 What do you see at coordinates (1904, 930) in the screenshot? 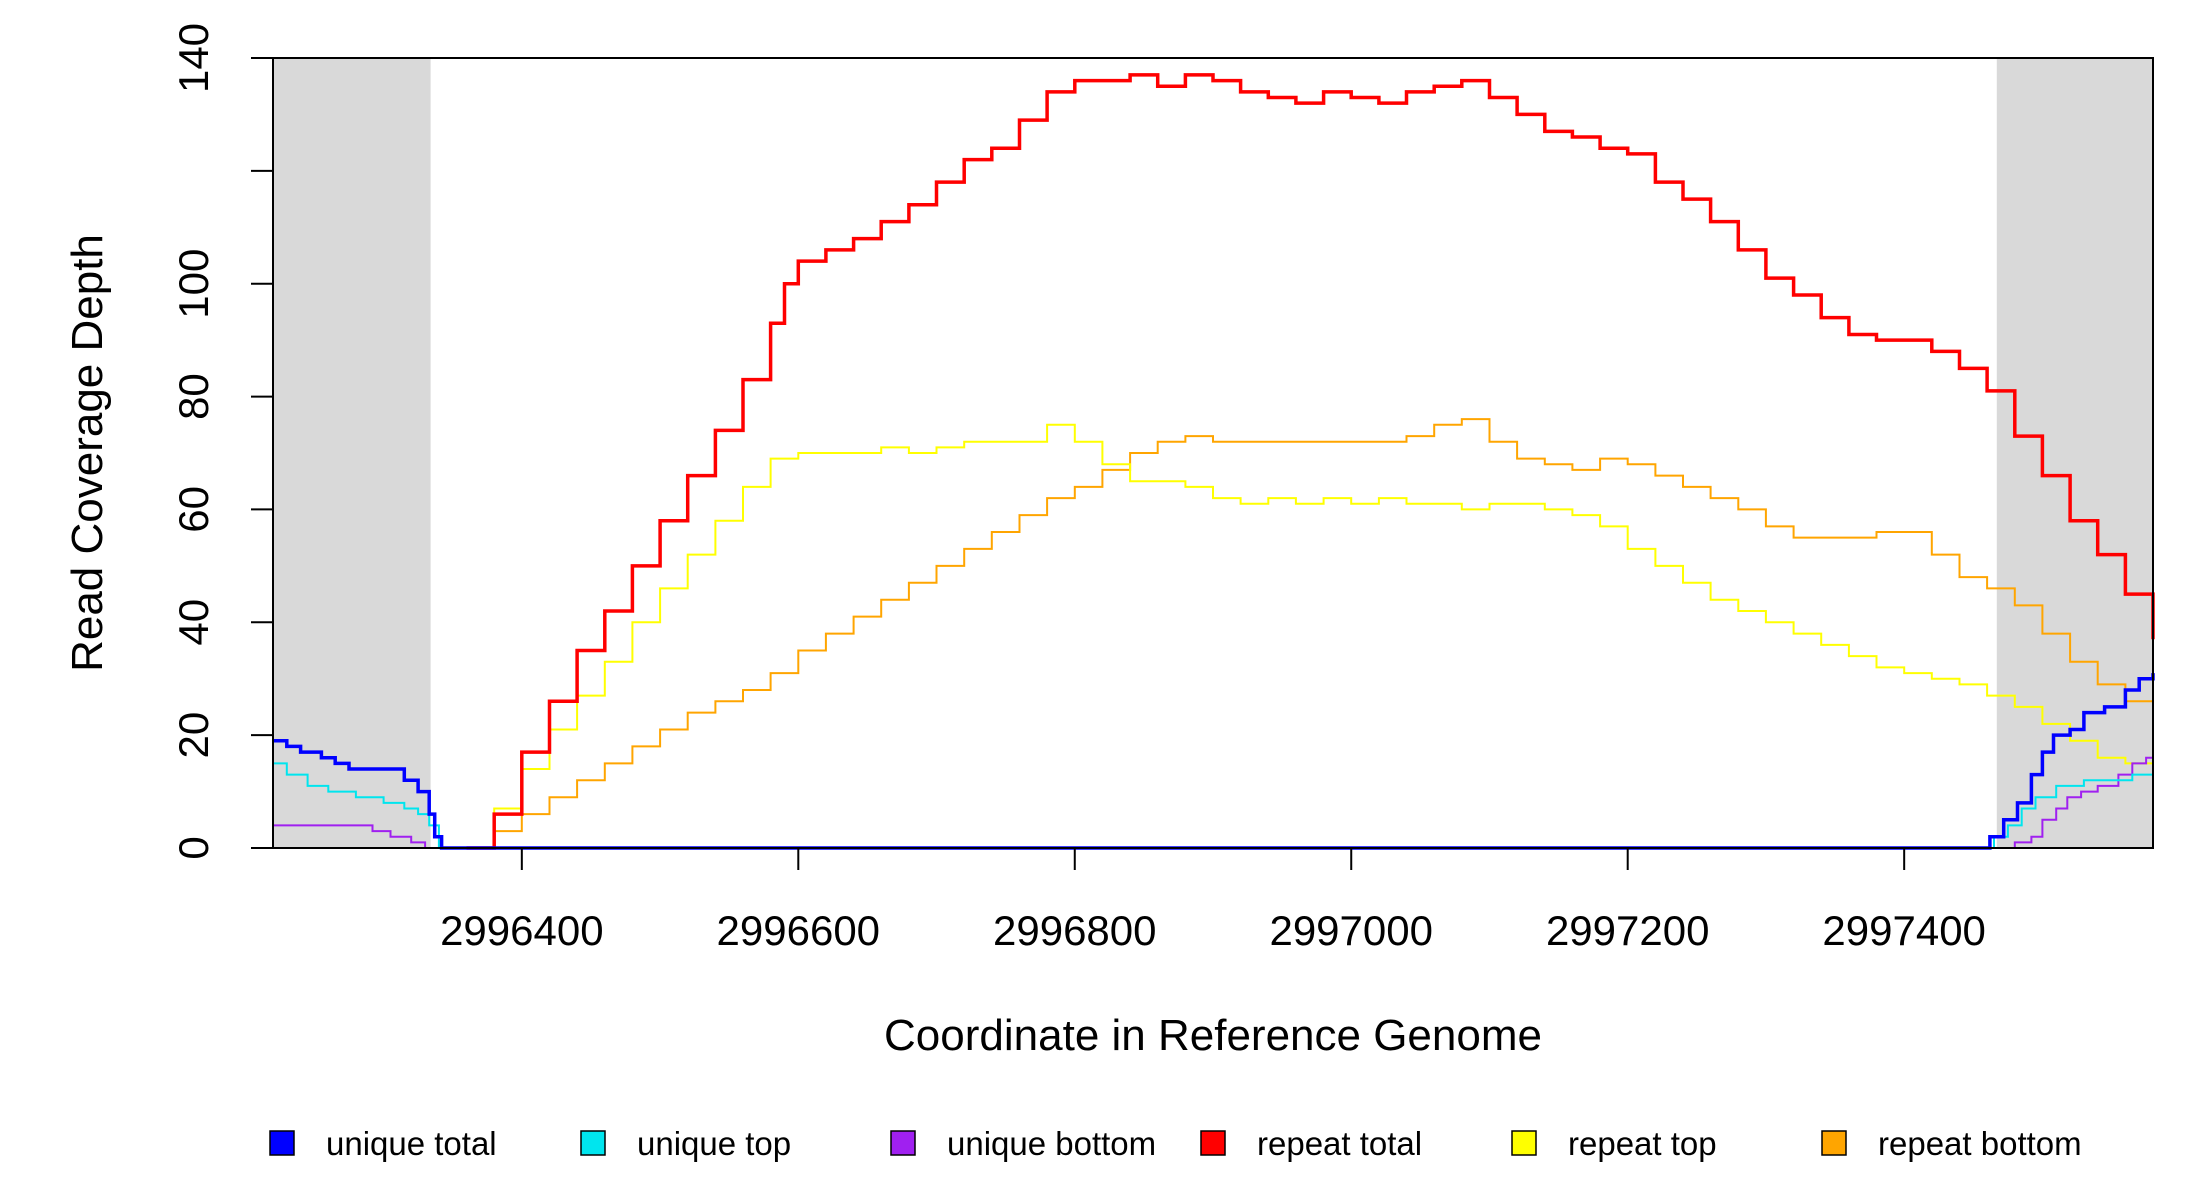
I see `x-tick-label: 2997400` at bounding box center [1904, 930].